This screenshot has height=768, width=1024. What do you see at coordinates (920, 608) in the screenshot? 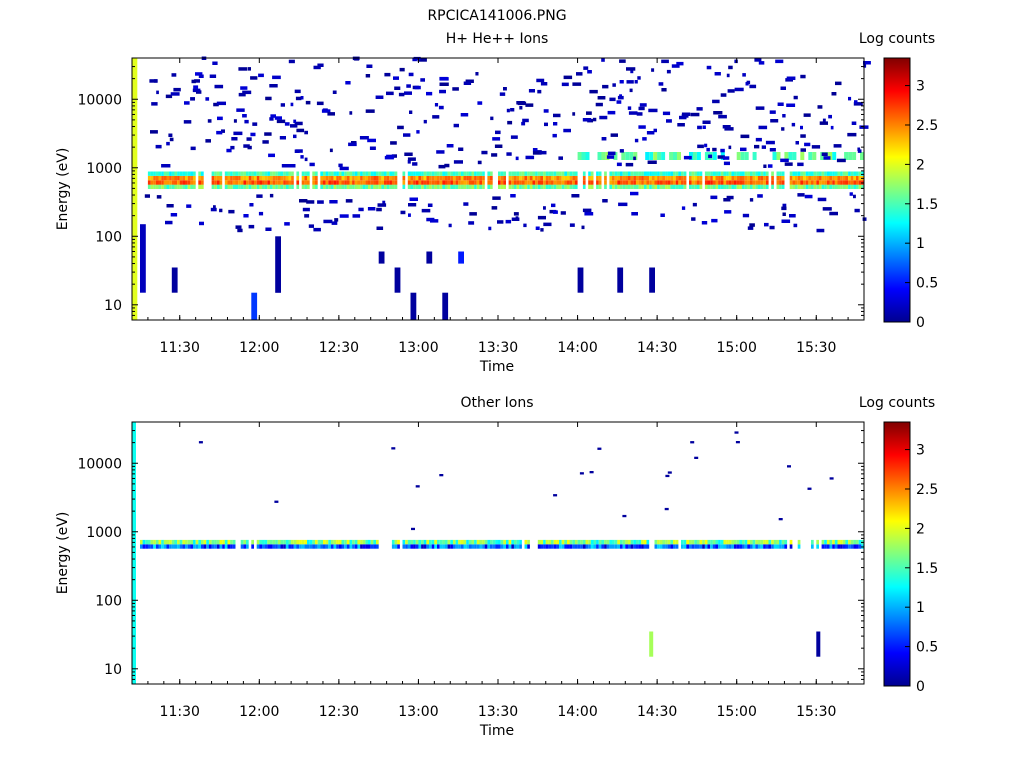
I see `colorbar-tick-label: 1` at bounding box center [920, 608].